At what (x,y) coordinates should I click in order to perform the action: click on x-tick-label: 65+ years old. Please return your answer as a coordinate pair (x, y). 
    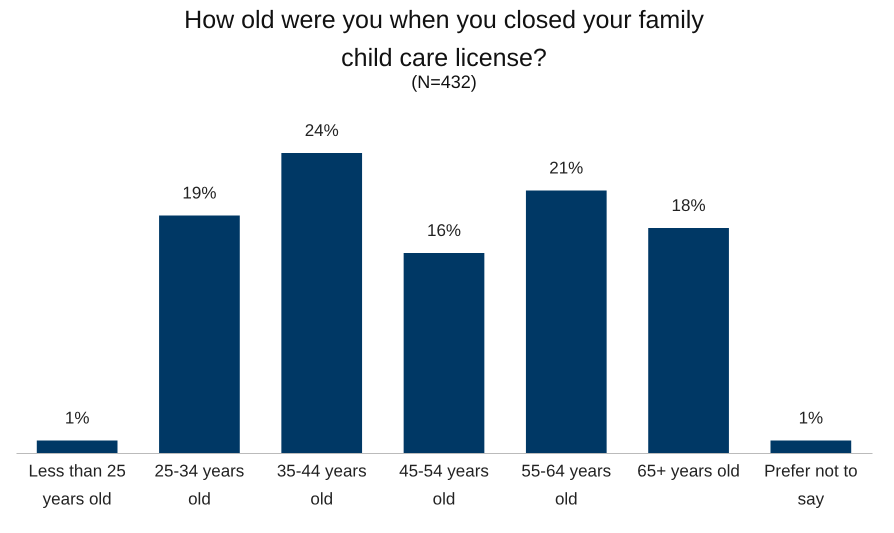
    Looking at the image, I should click on (688, 471).